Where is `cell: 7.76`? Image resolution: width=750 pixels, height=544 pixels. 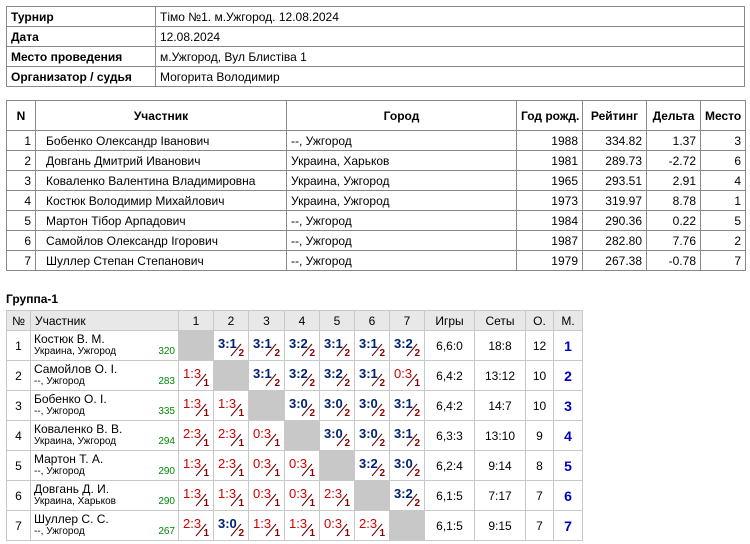 cell: 7.76 is located at coordinates (673, 240).